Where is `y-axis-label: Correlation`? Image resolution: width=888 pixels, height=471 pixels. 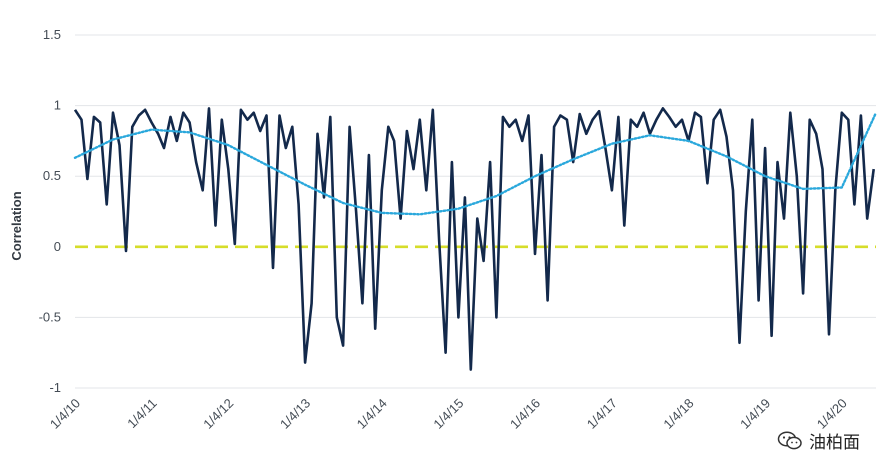 y-axis-label: Correlation is located at coordinates (16, 225).